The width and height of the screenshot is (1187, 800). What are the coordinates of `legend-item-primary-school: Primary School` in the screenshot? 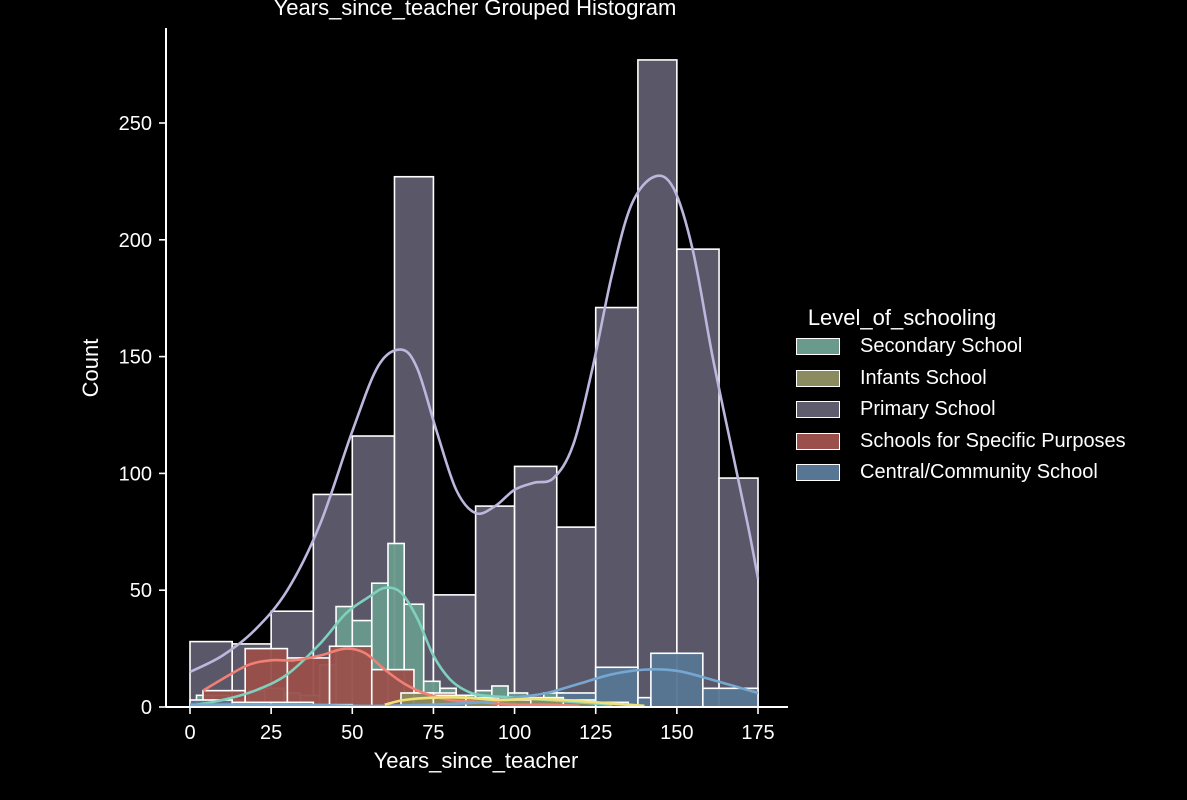 It's located at (986, 410).